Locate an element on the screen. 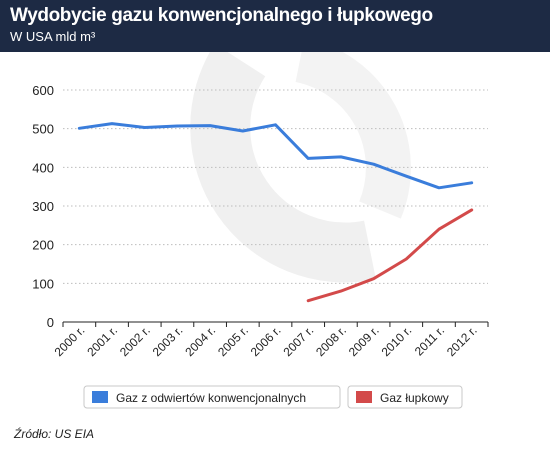 This screenshot has height=453, width=550. x-tick-label: 2004 r. is located at coordinates (200, 341).